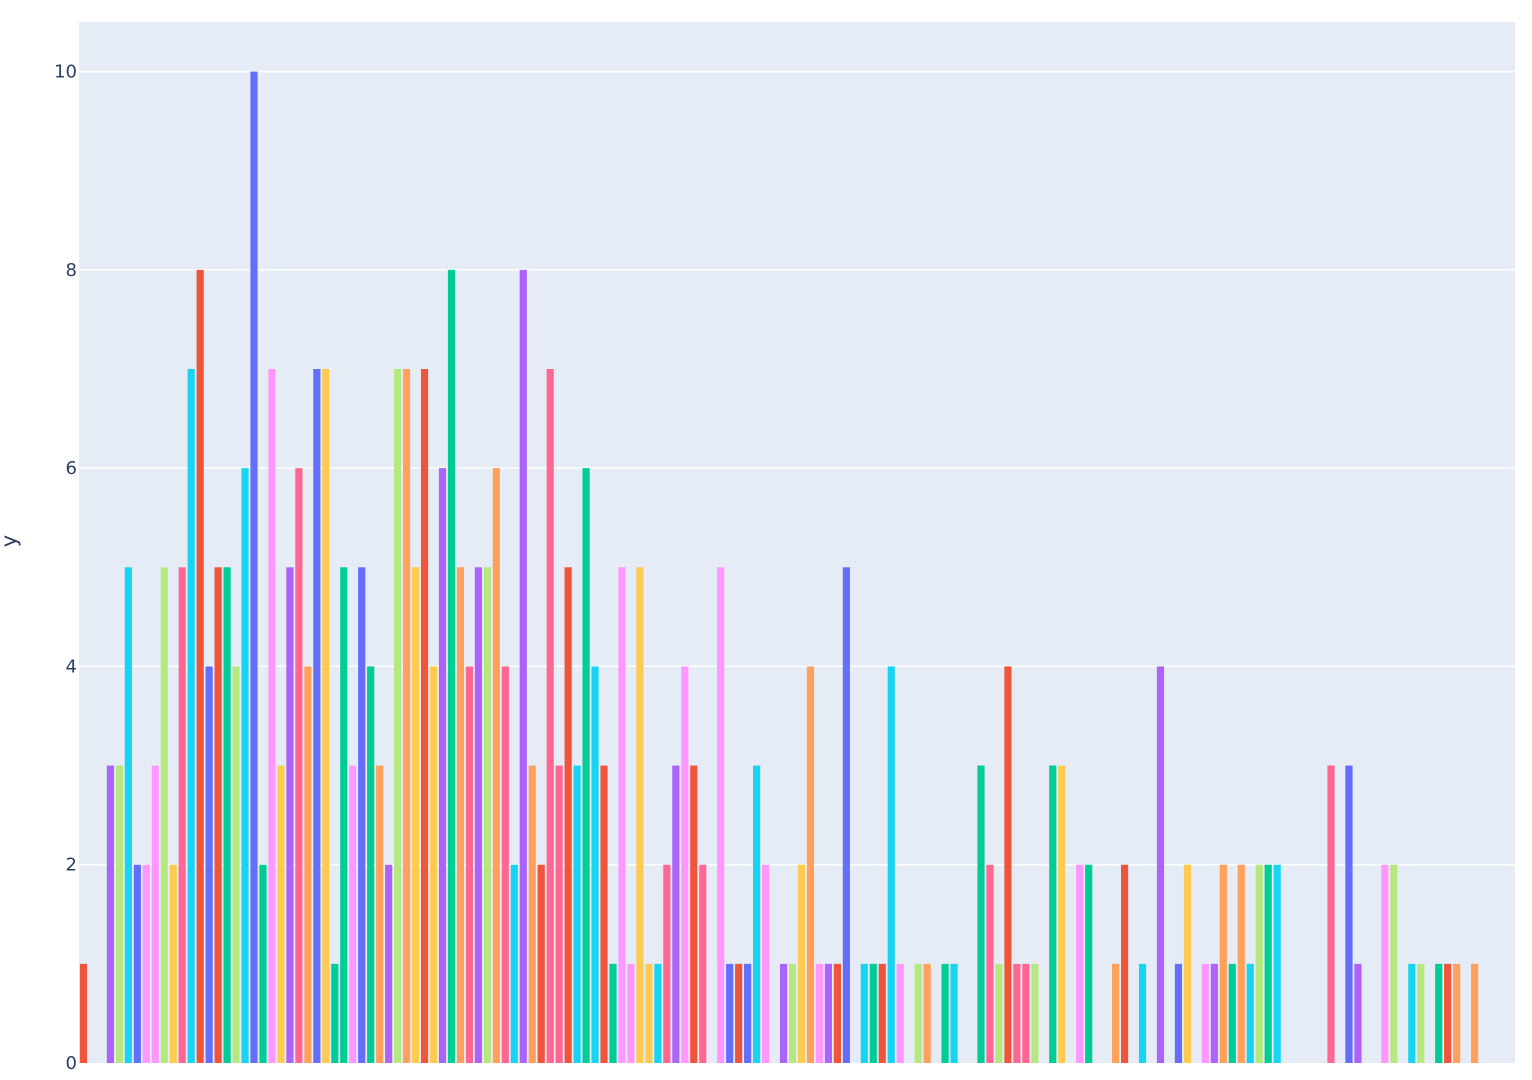 Image resolution: width=1532 pixels, height=1080 pixels. I want to click on y-tick-label: 8, so click(71, 270).